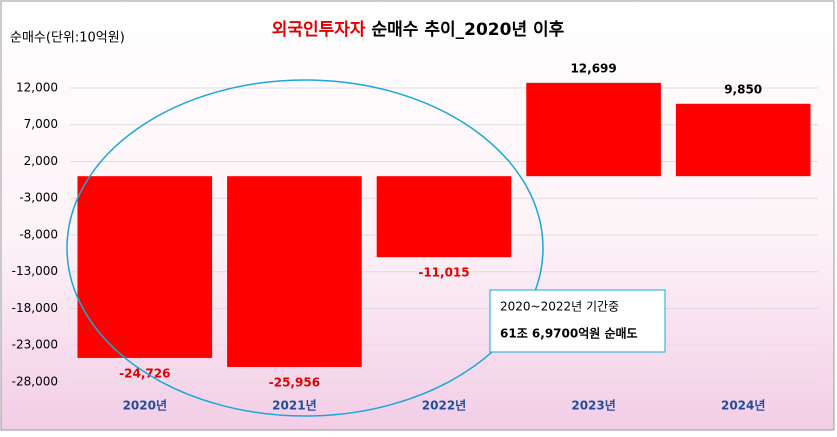 The image size is (837, 437). I want to click on x-tick-label: 2024년, so click(743, 406).